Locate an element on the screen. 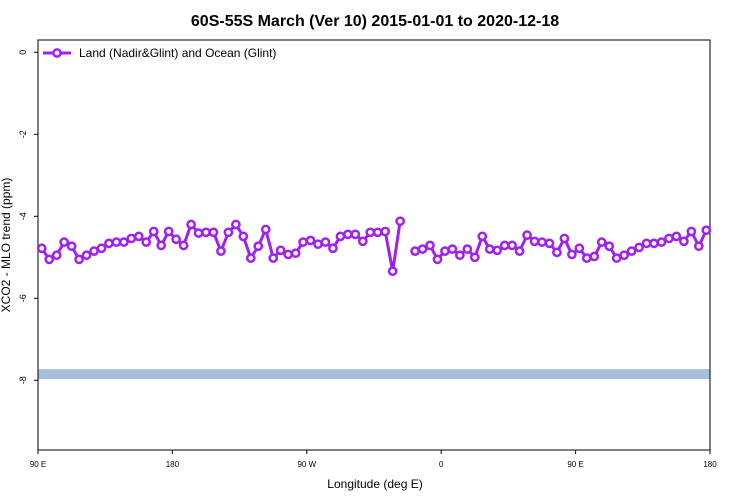  y-axis-label: XCO2 - MLO trend (ppm) is located at coordinates (6, 245).